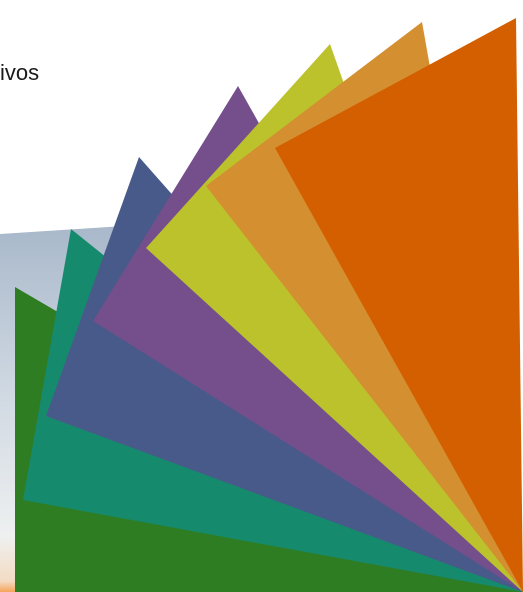  I want to click on slide-title-fragment: ivos, so click(20, 72).